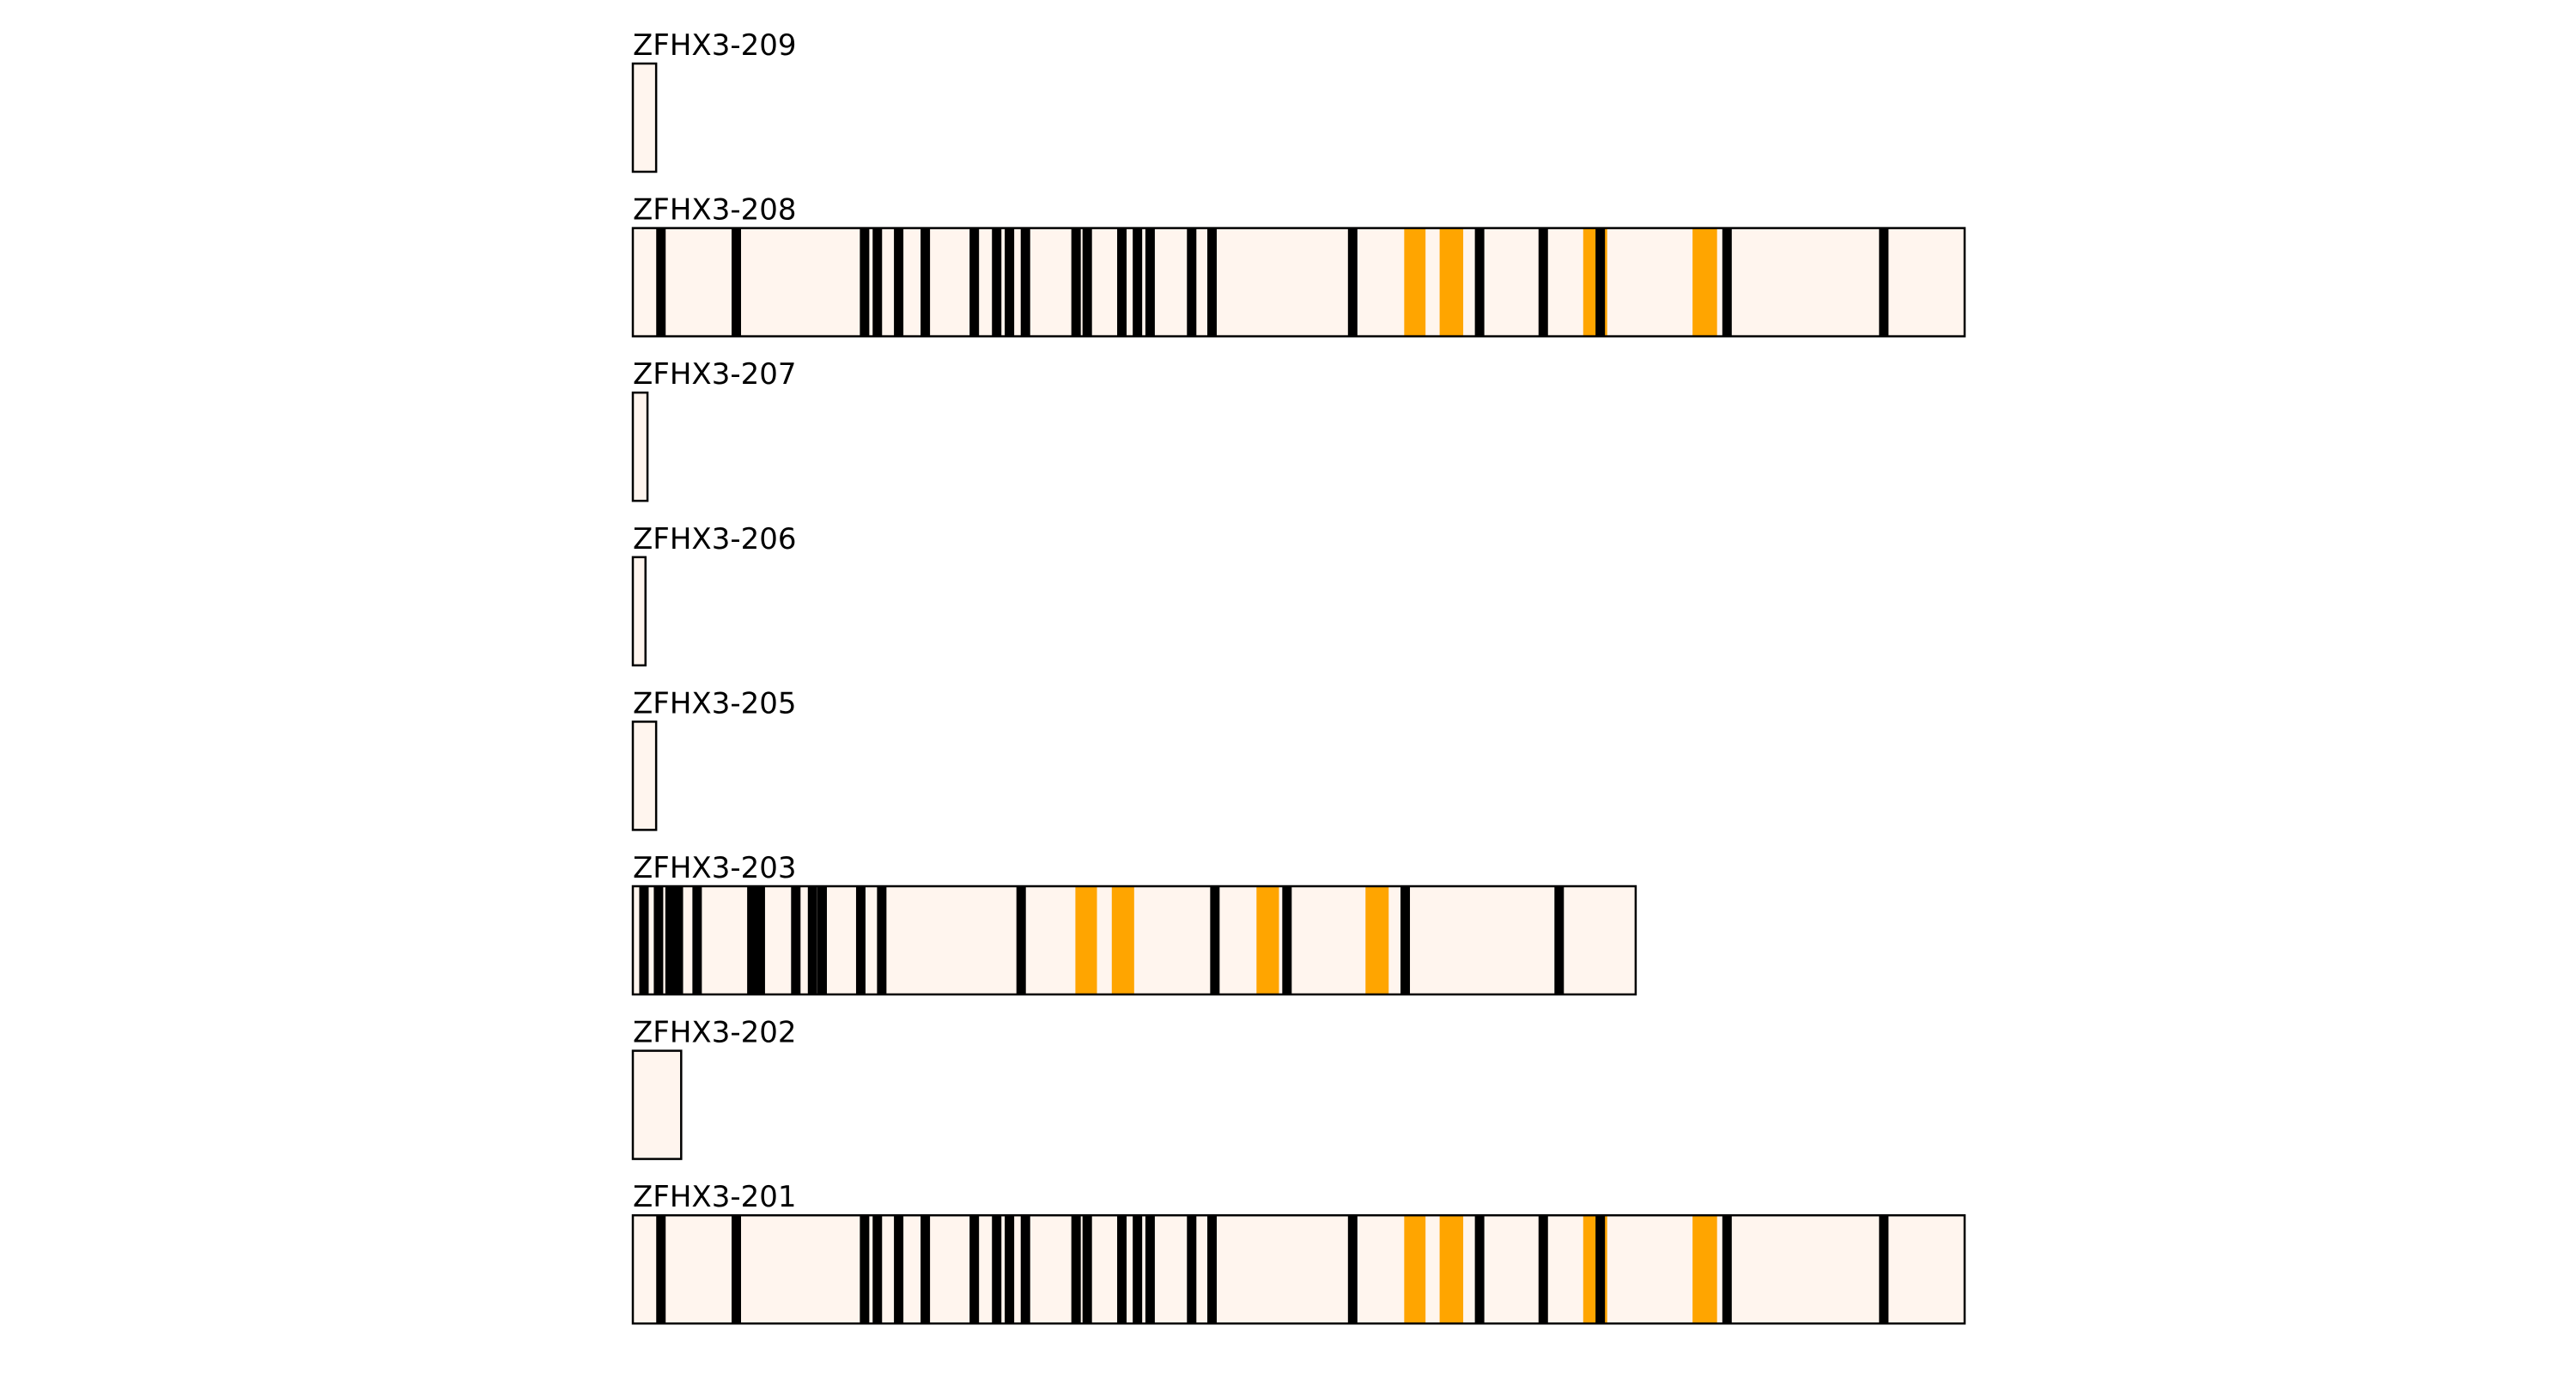 This screenshot has height=1374, width=2576. Describe the element at coordinates (714, 429) in the screenshot. I see `transcript-track: ZFHX3-207` at that location.